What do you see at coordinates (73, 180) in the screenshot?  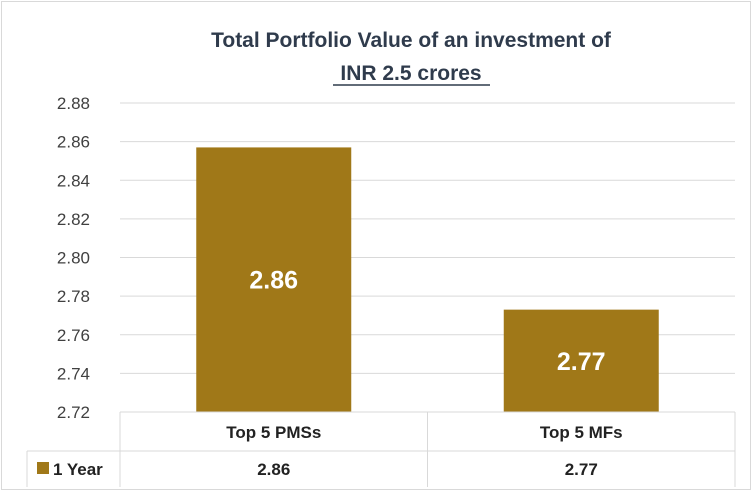 I see `y-tick-label: 2.84` at bounding box center [73, 180].